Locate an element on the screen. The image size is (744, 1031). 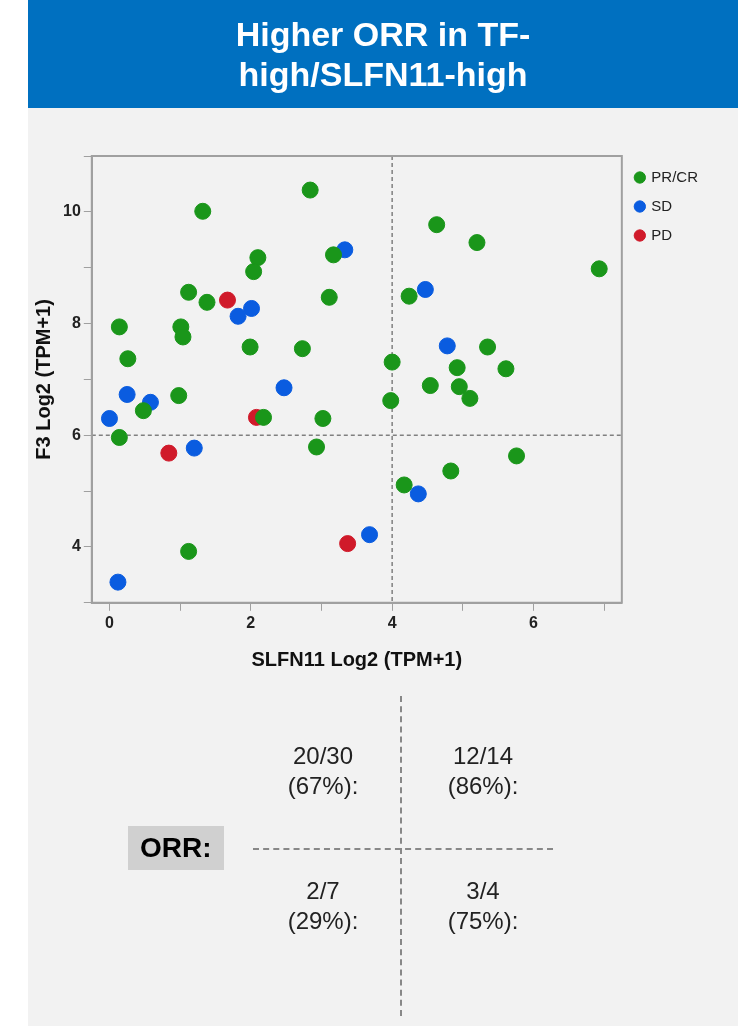
x-tick-label: 2 is located at coordinates (251, 622).